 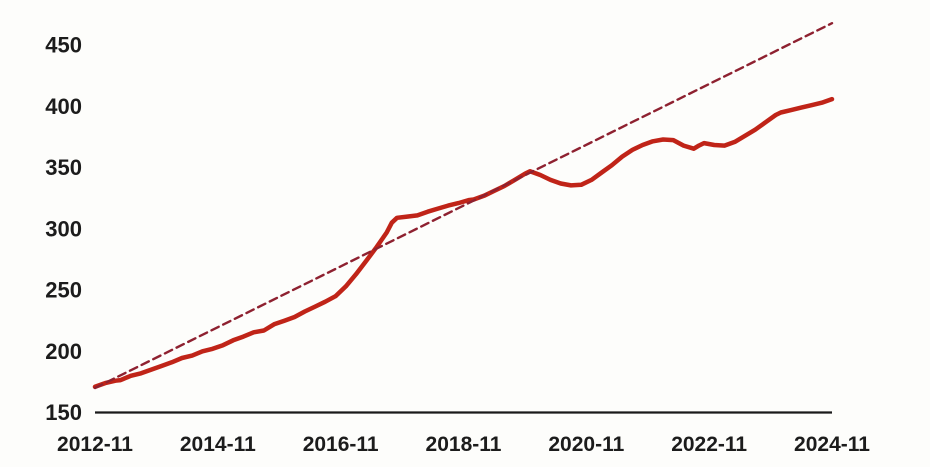 What do you see at coordinates (341, 444) in the screenshot?
I see `x-axis-tick-label: 2016-11` at bounding box center [341, 444].